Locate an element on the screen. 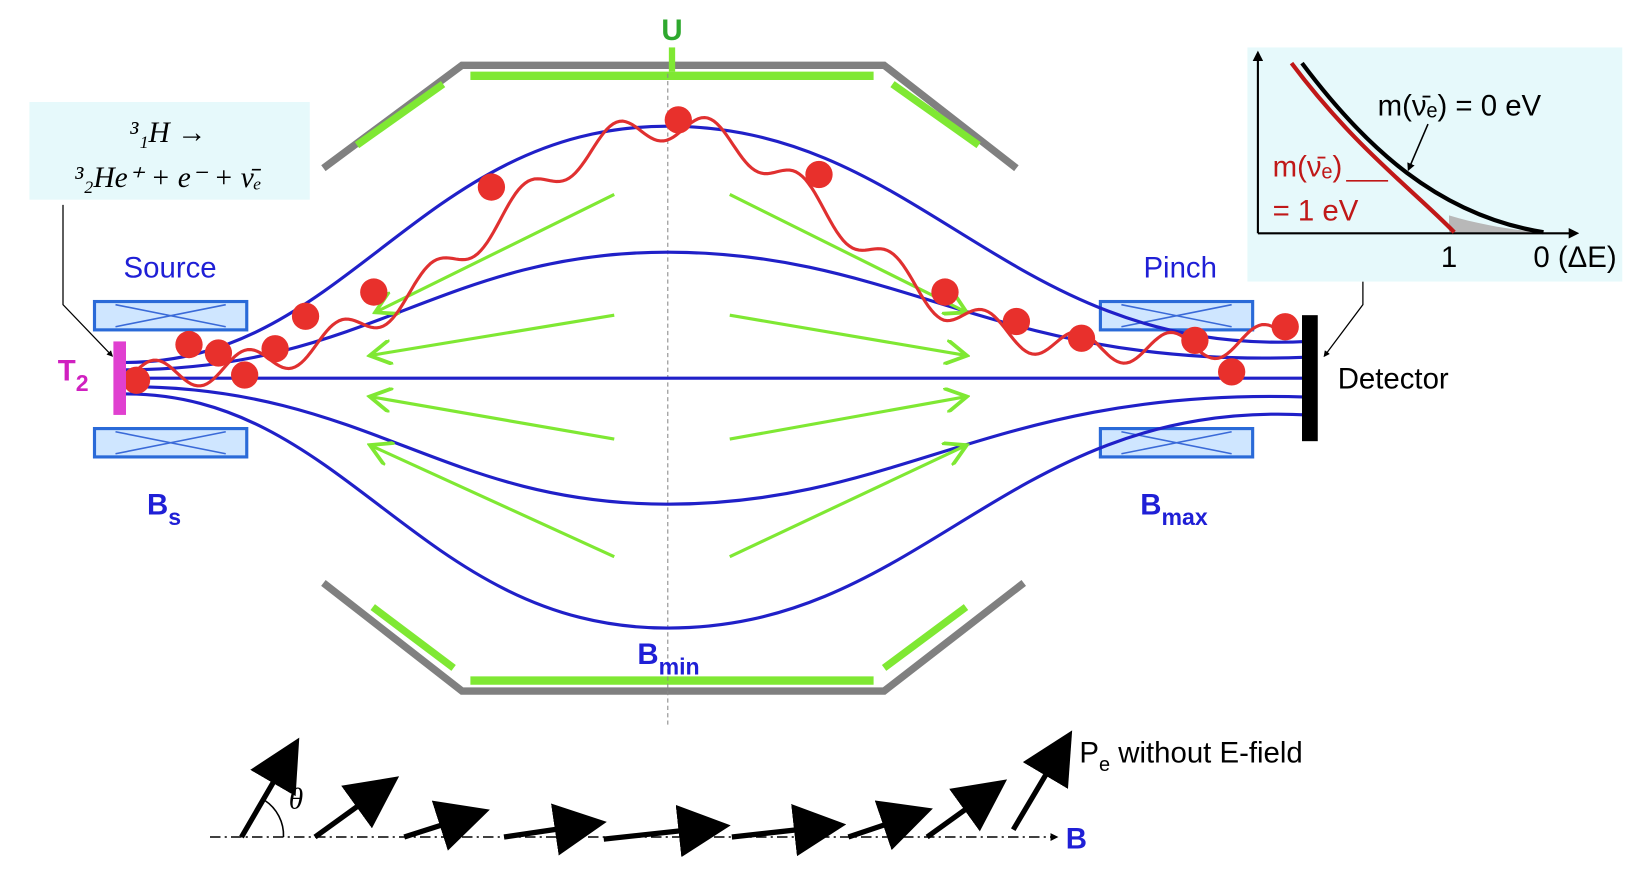  reaction-line: ³₂He⁺ + e⁻ + ν̄ₑ is located at coordinates (167, 178).